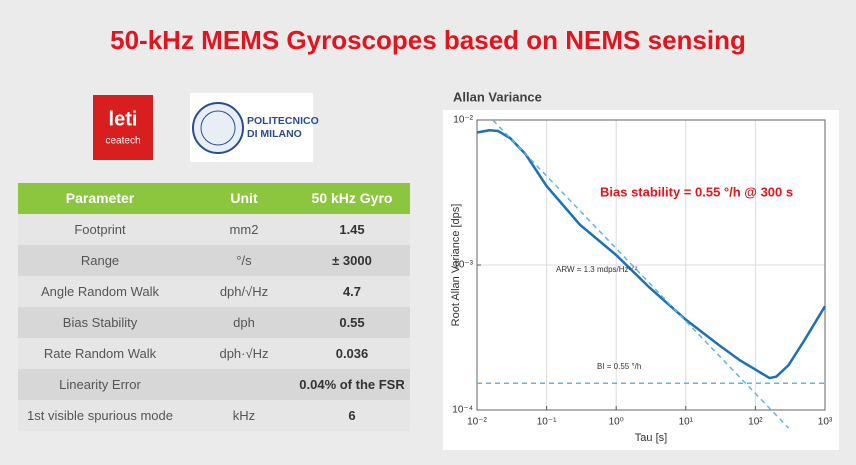  I want to click on x-tick-label: 10², so click(755, 422).